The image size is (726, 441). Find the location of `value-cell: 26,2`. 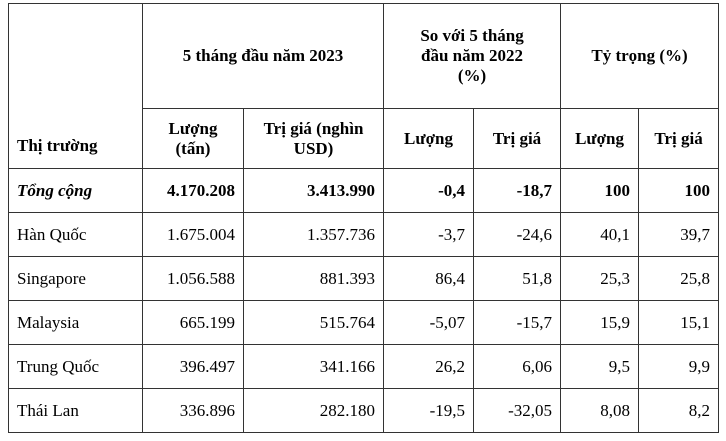

value-cell: 26,2 is located at coordinates (429, 366).